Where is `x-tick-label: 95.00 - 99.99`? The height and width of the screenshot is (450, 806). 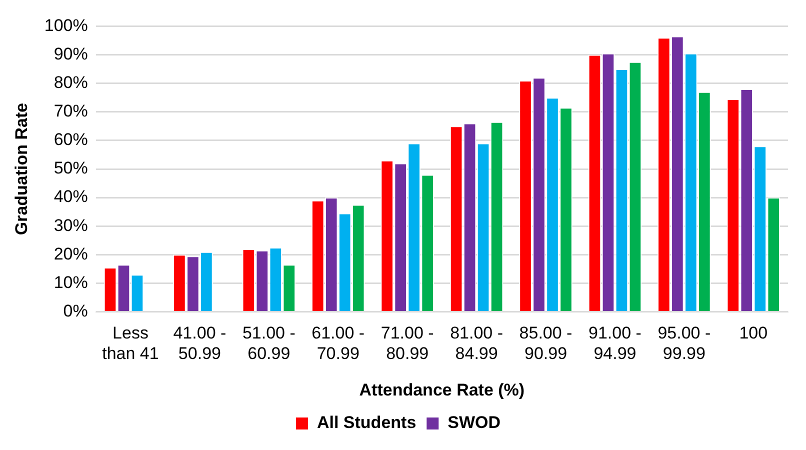 x-tick-label: 95.00 - 99.99 is located at coordinates (684, 344).